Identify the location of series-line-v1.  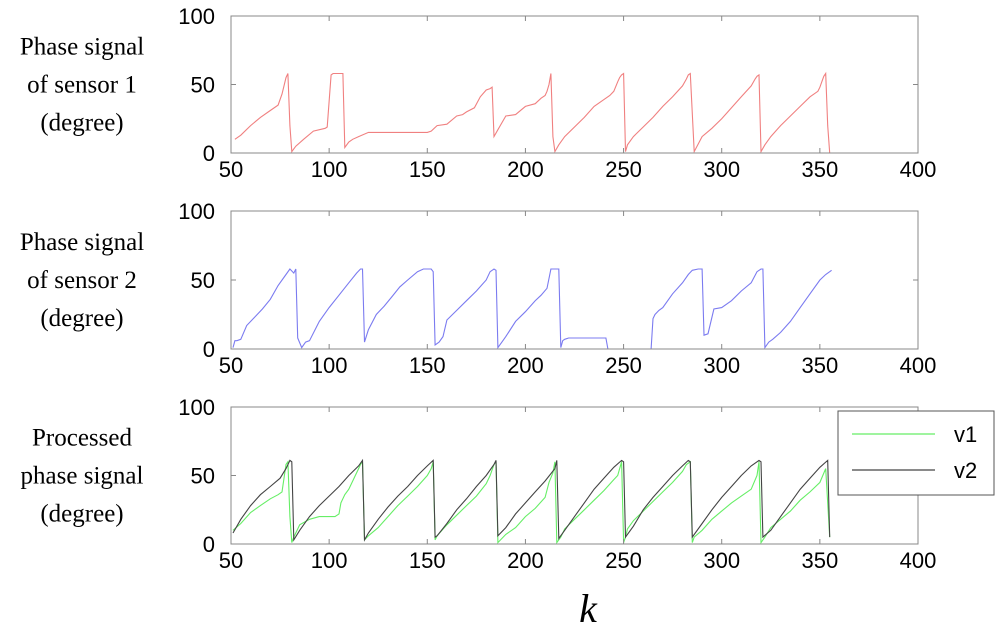
(531, 502).